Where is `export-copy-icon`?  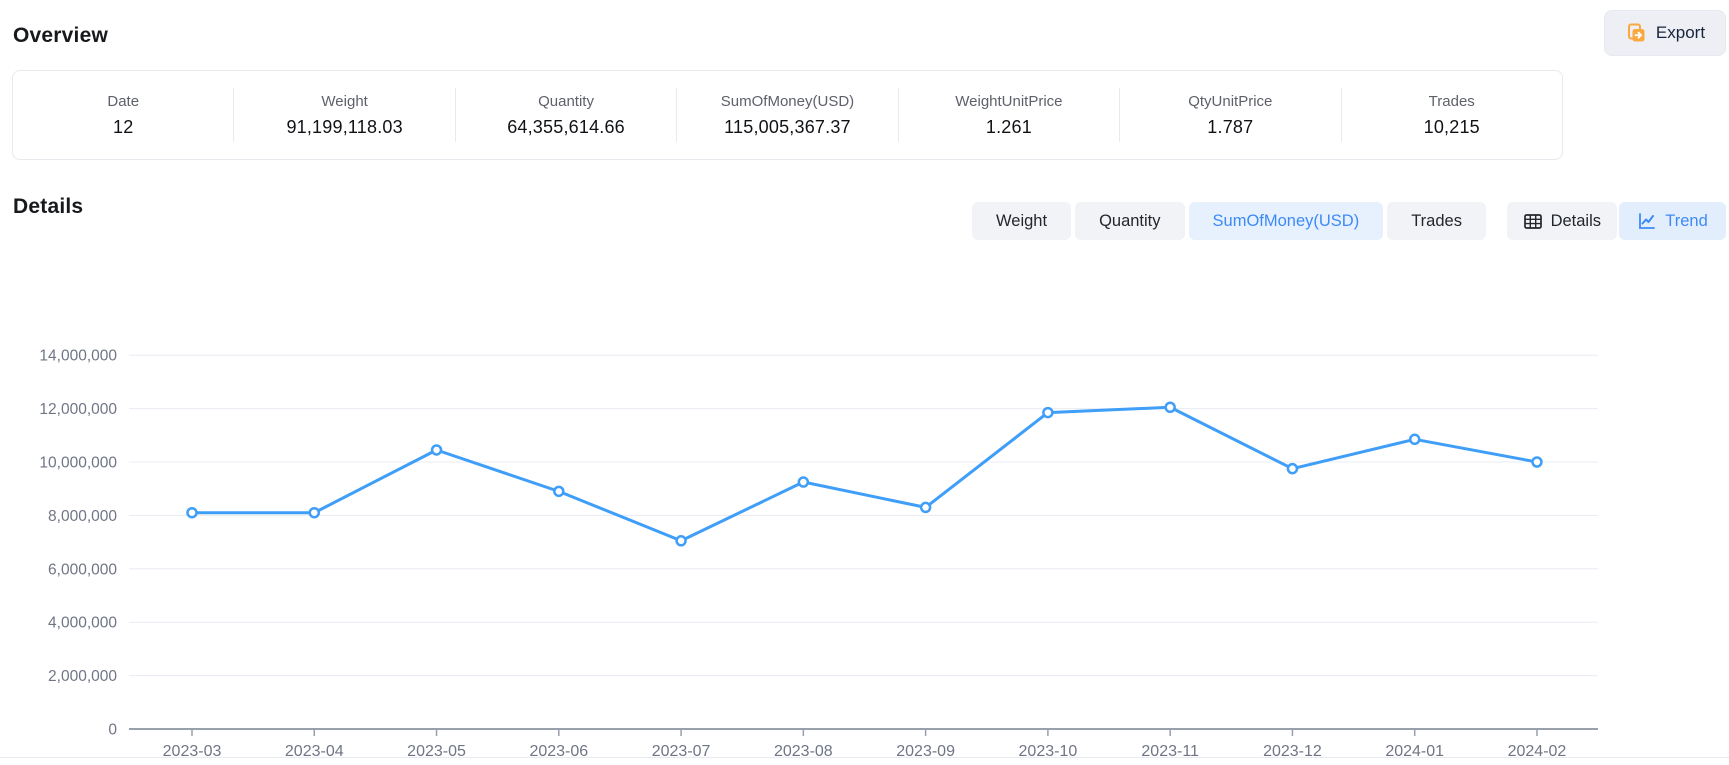
export-copy-icon is located at coordinates (1636, 33).